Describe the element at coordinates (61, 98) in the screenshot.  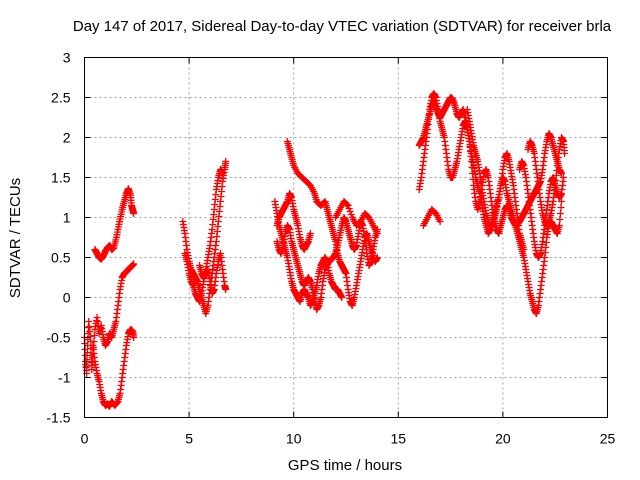
I see `y-tick-label: 2.5` at that location.